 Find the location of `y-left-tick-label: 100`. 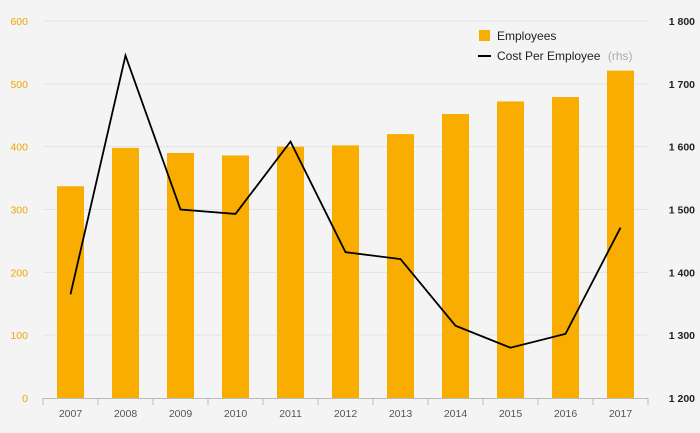

y-left-tick-label: 100 is located at coordinates (19, 336).